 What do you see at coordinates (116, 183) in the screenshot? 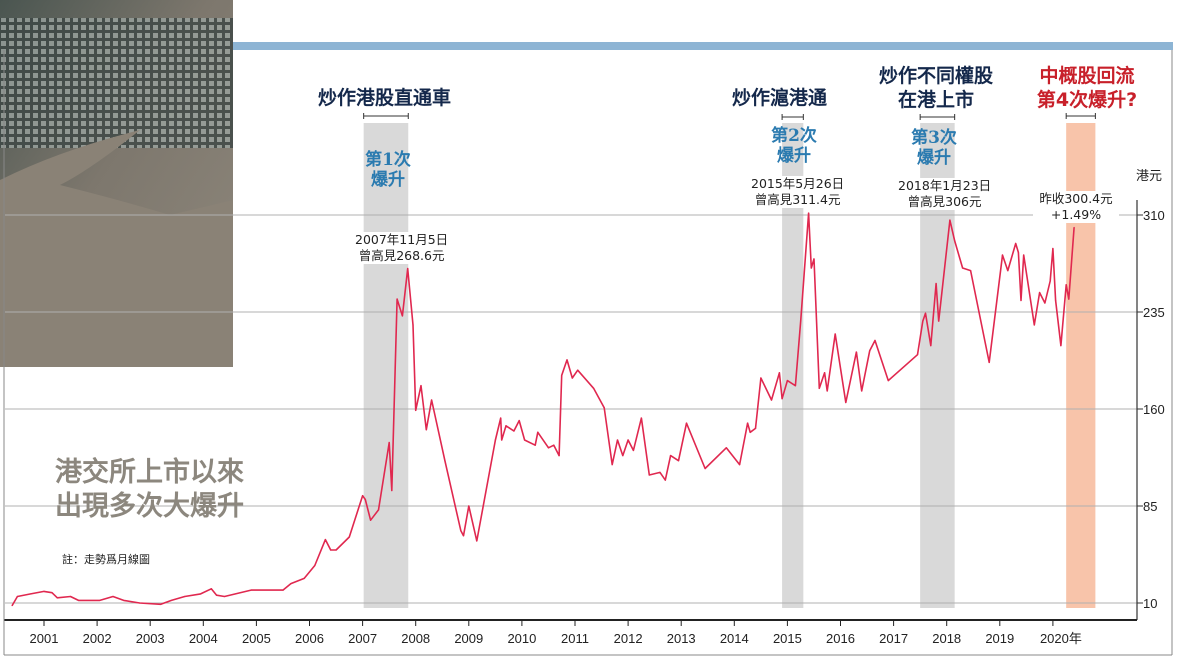
I see `bull-statue-photo` at bounding box center [116, 183].